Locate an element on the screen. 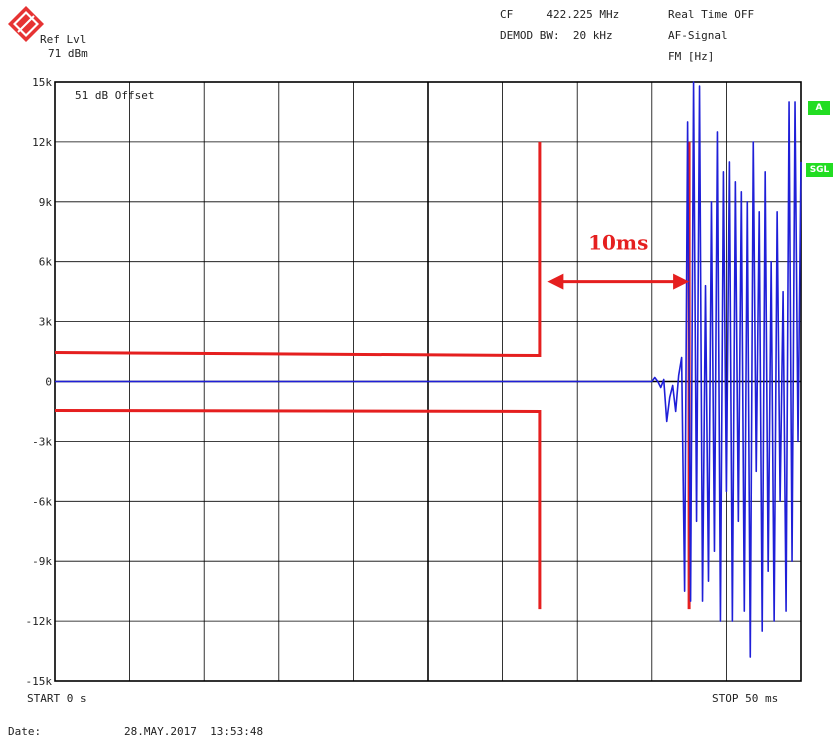 Image resolution: width=833 pixels, height=740 pixels. y-tick-label: 0 is located at coordinates (48, 382).